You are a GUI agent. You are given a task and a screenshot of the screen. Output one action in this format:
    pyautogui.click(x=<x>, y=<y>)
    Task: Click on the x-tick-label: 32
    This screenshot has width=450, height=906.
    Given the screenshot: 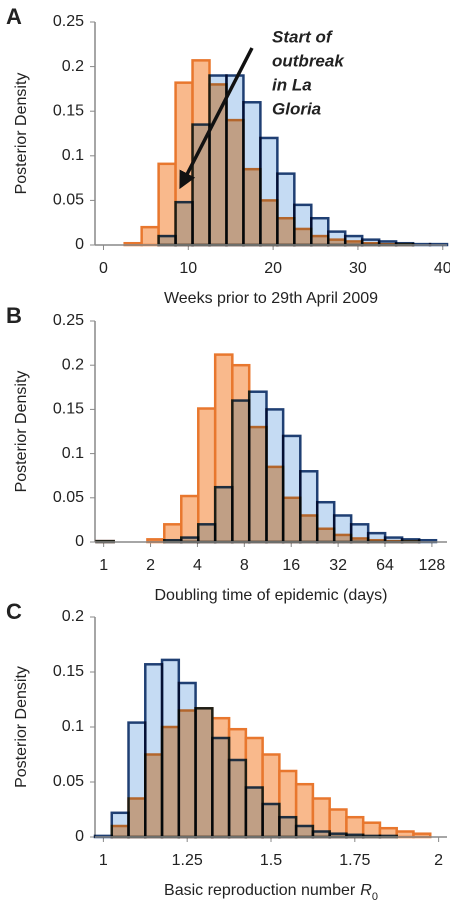 What is the action you would take?
    pyautogui.click(x=338, y=565)
    